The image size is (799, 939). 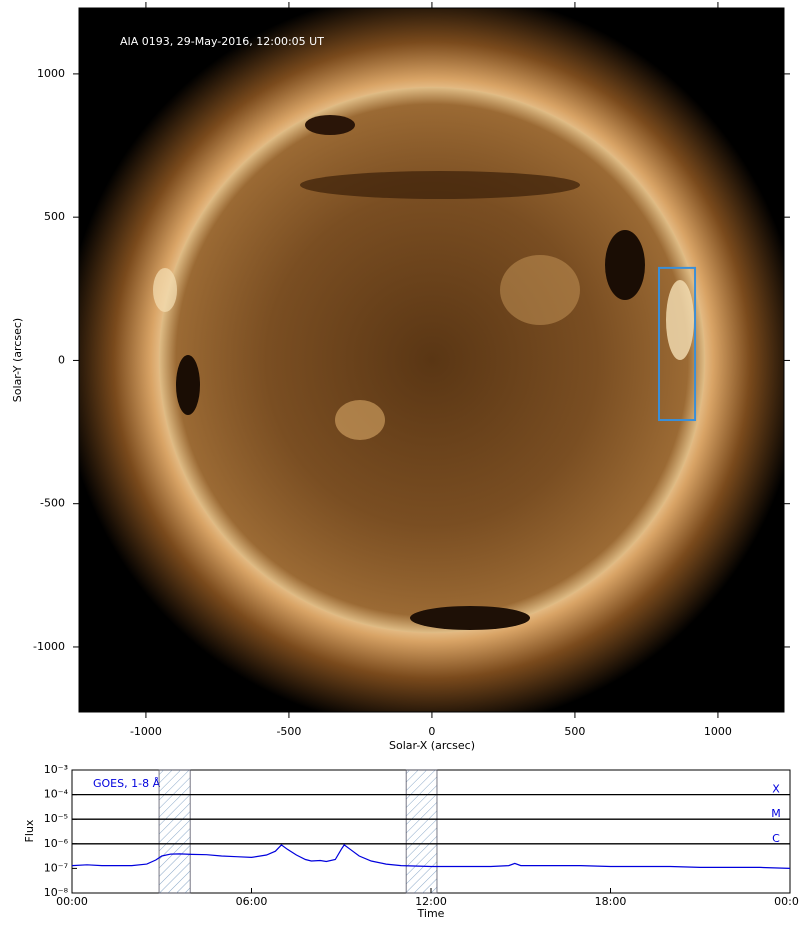 I want to click on region-box, so click(x=677, y=344).